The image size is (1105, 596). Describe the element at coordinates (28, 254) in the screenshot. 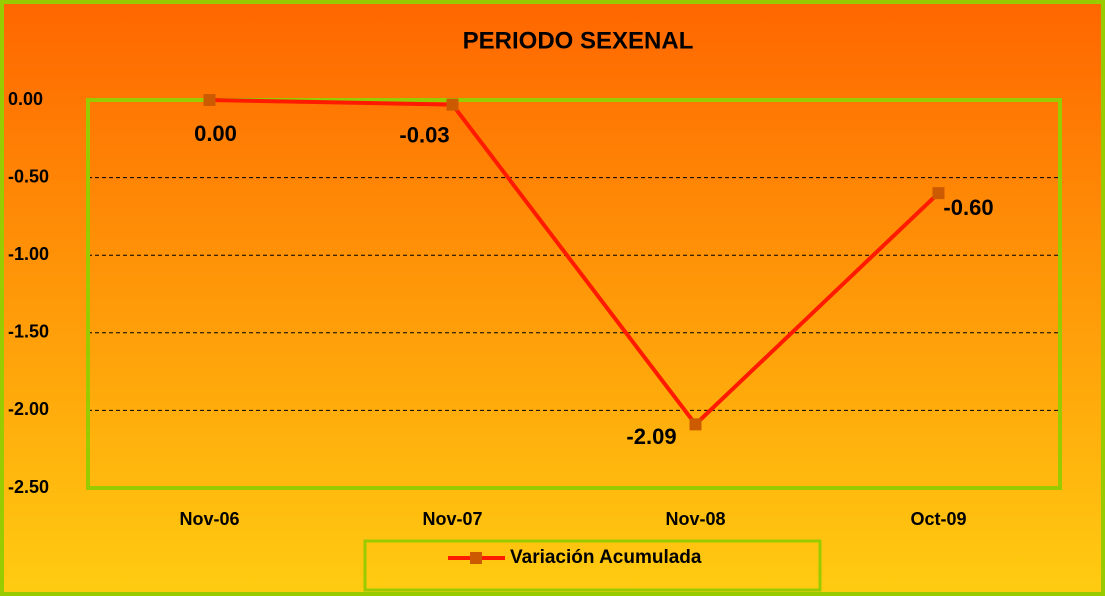

I see `y-tick-label: -1.00` at that location.